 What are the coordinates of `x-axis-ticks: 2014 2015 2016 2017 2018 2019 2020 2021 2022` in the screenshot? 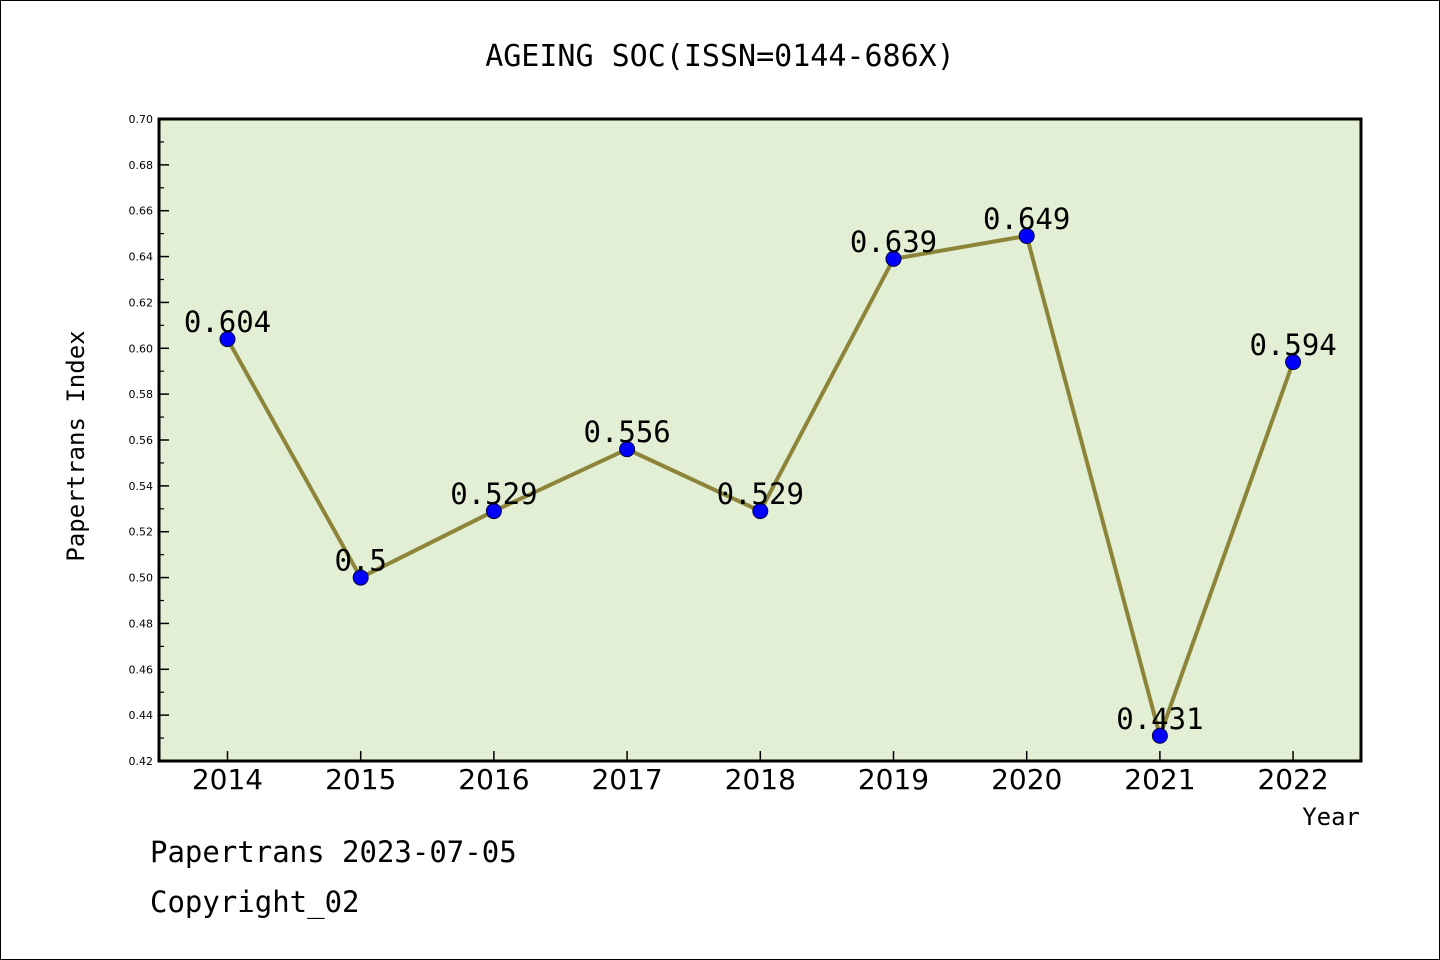 It's located at (760, 773).